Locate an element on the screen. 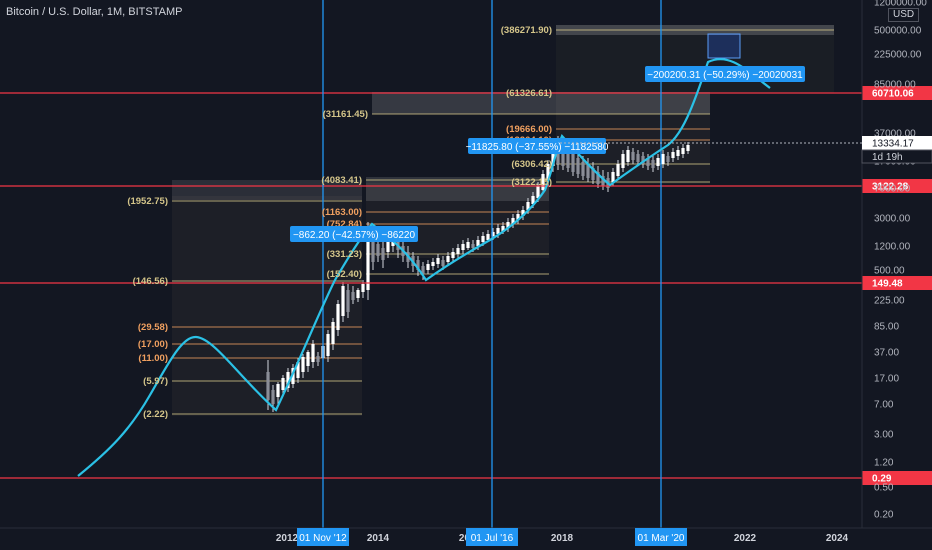 This screenshot has height=550, width=932. fib-level-label: (6306.42) is located at coordinates (531, 164).